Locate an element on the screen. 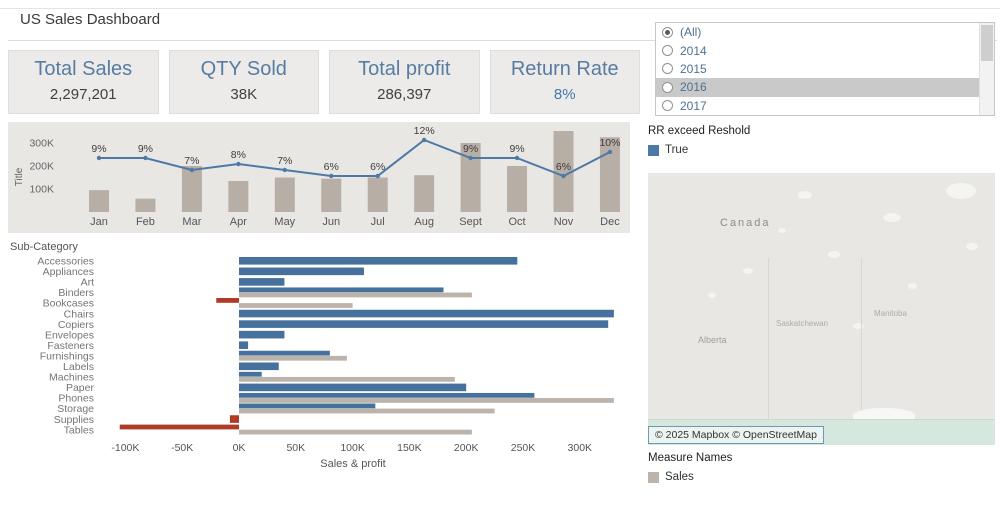 Image resolution: width=1000 pixels, height=505 pixels. year-option-2016: 2016 is located at coordinates (817, 87).